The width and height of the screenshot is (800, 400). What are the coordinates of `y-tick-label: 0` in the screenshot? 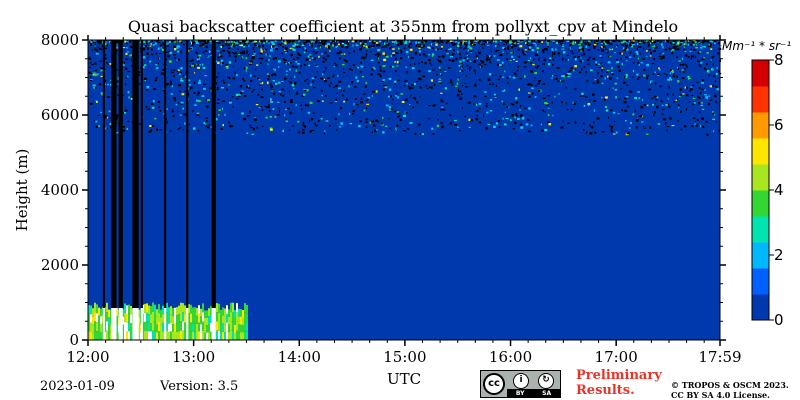 It's located at (74, 340).